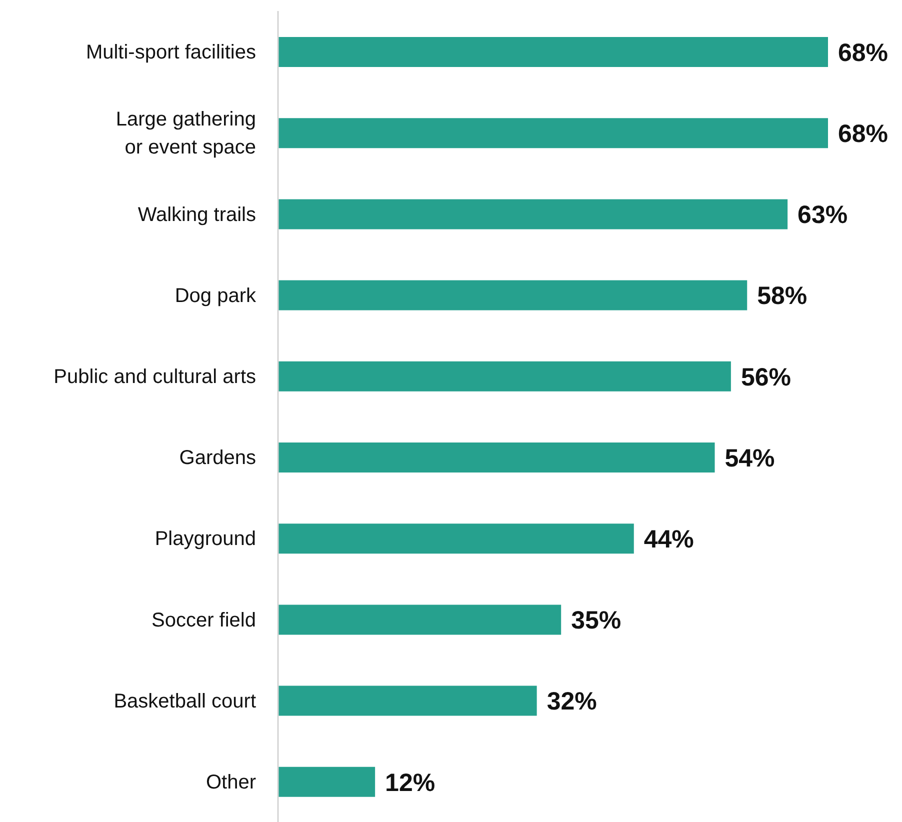  I want to click on y-tick-label: Gardens, so click(217, 458).